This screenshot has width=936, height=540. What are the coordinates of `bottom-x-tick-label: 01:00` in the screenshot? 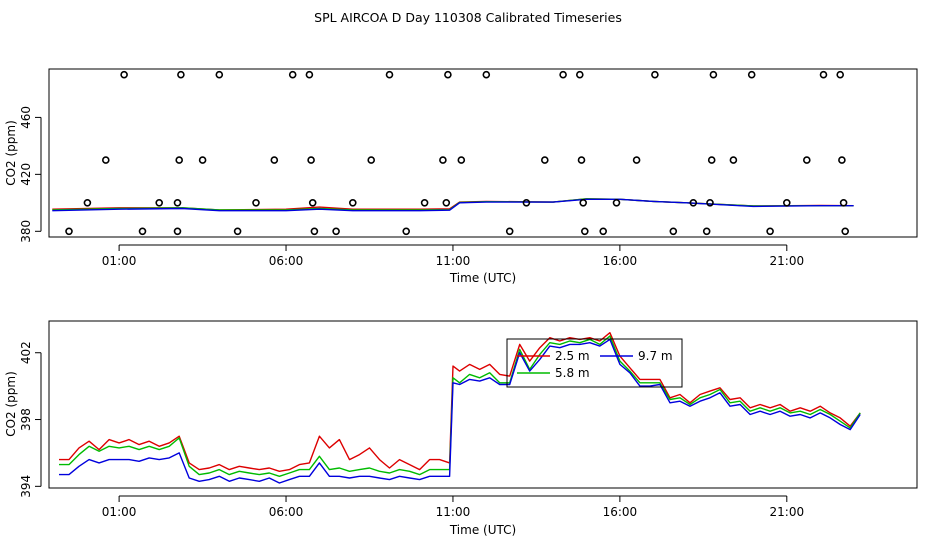 It's located at (119, 512).